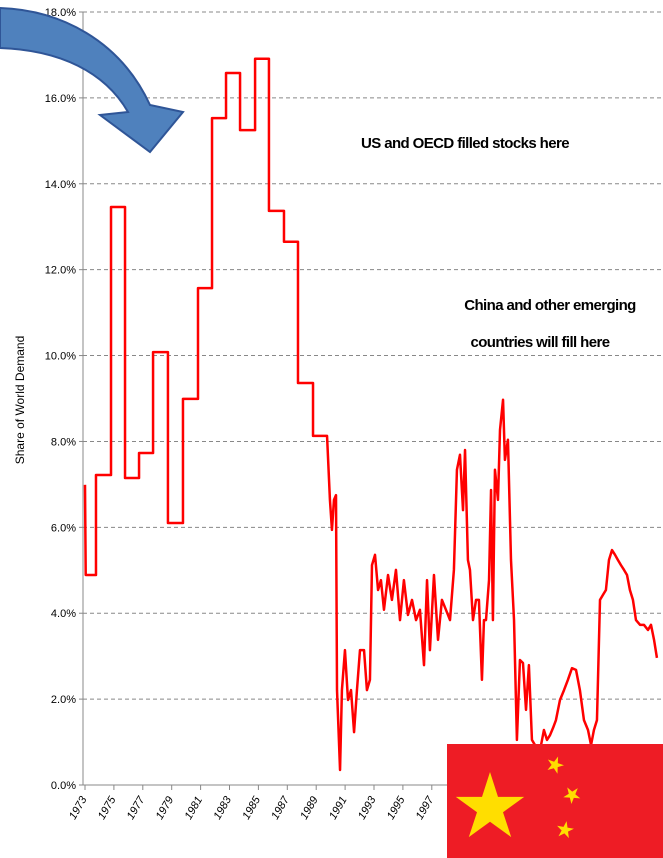 The height and width of the screenshot is (858, 663). What do you see at coordinates (251, 808) in the screenshot?
I see `x-tick-label: 1985` at bounding box center [251, 808].